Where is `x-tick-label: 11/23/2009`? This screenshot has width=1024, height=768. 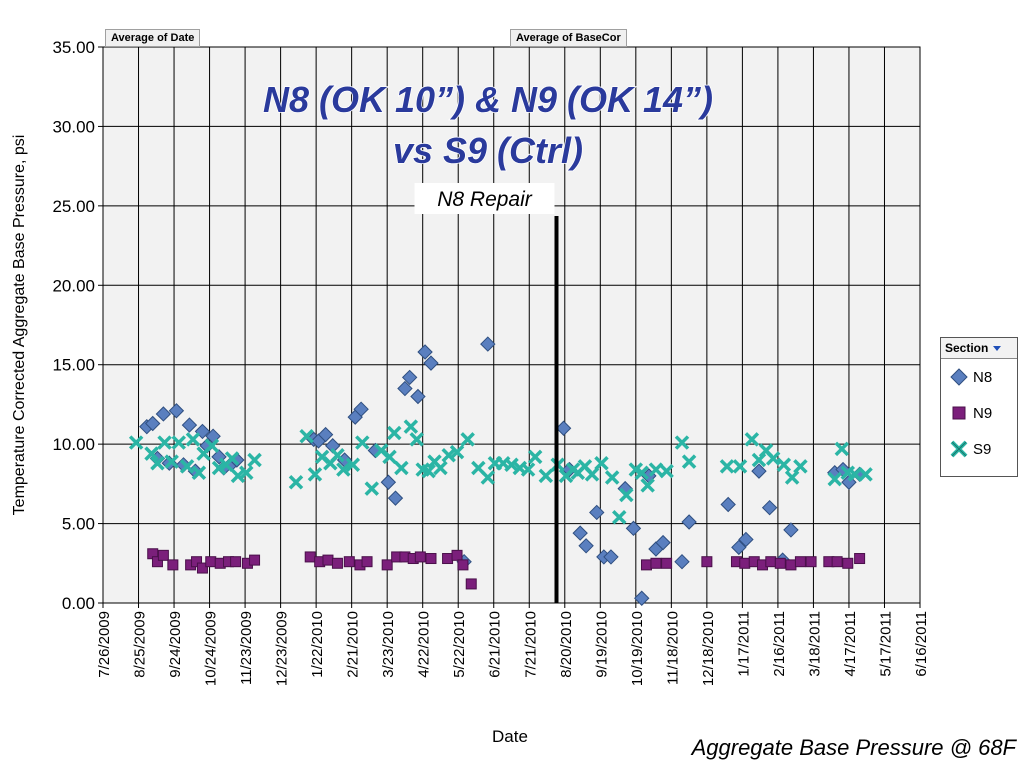
x-tick-label: 11/23/2009 is located at coordinates (246, 648).